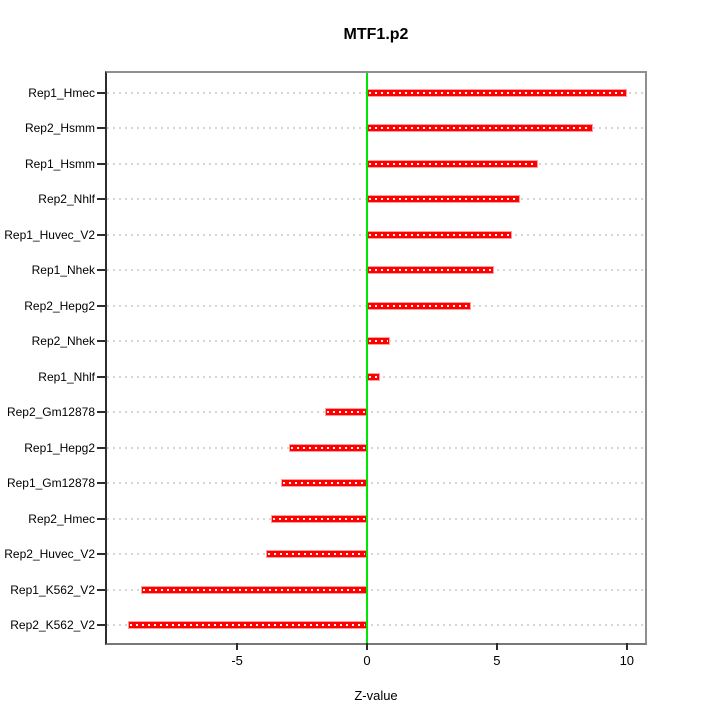 This screenshot has height=720, width=720. What do you see at coordinates (66, 376) in the screenshot?
I see `category-label: Rep1_Nhlf` at bounding box center [66, 376].